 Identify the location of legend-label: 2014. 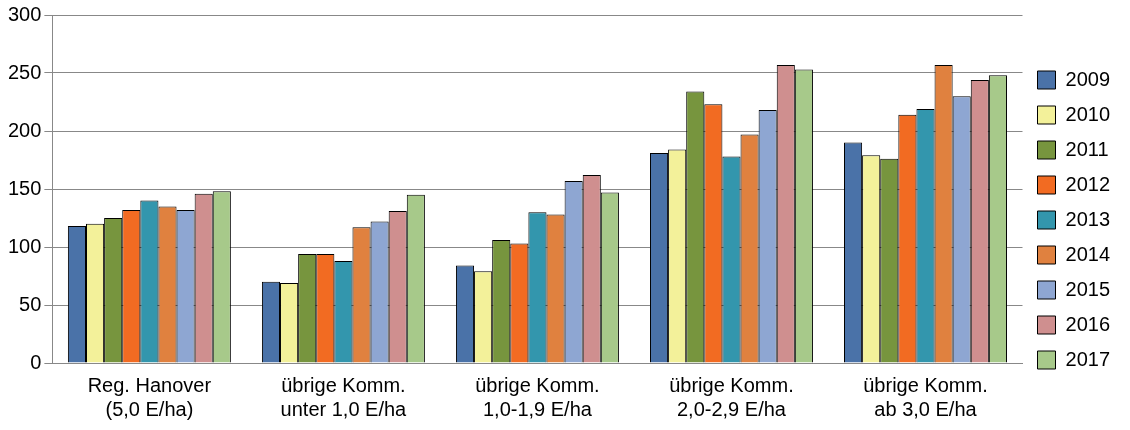
(1088, 253).